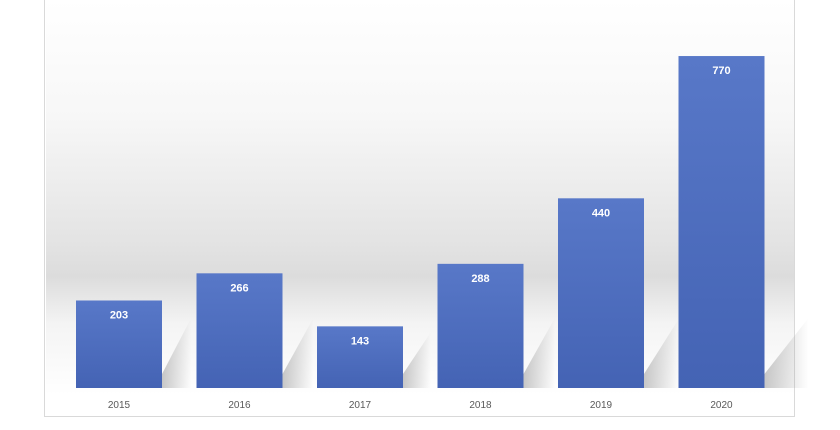 The width and height of the screenshot is (840, 430). I want to click on bar-shadow-2017, so click(417, 360).